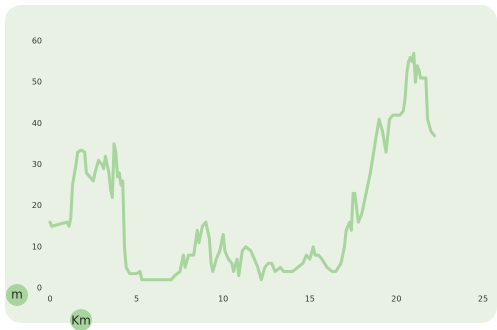 The height and width of the screenshot is (330, 497). What do you see at coordinates (37, 41) in the screenshot?
I see `y-tick-label: 60` at bounding box center [37, 41].